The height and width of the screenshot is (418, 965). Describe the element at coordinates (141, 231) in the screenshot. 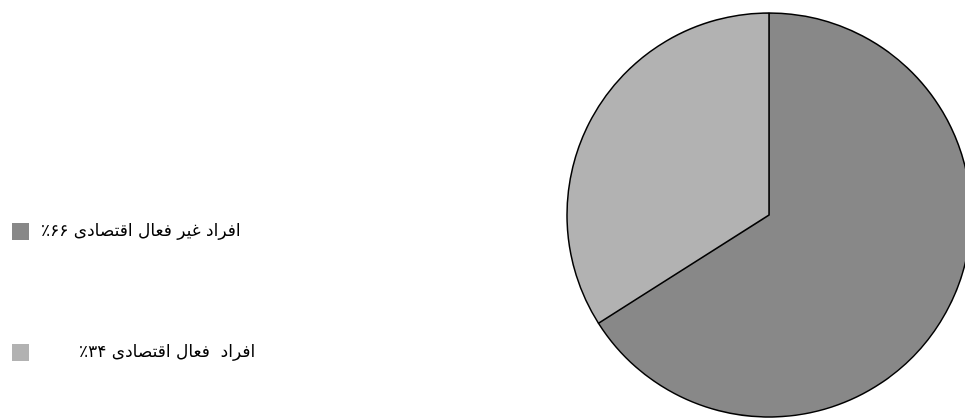

I see `legend-label-inactive: افراد غیر فعال اقتصادی ۶۶٪` at that location.